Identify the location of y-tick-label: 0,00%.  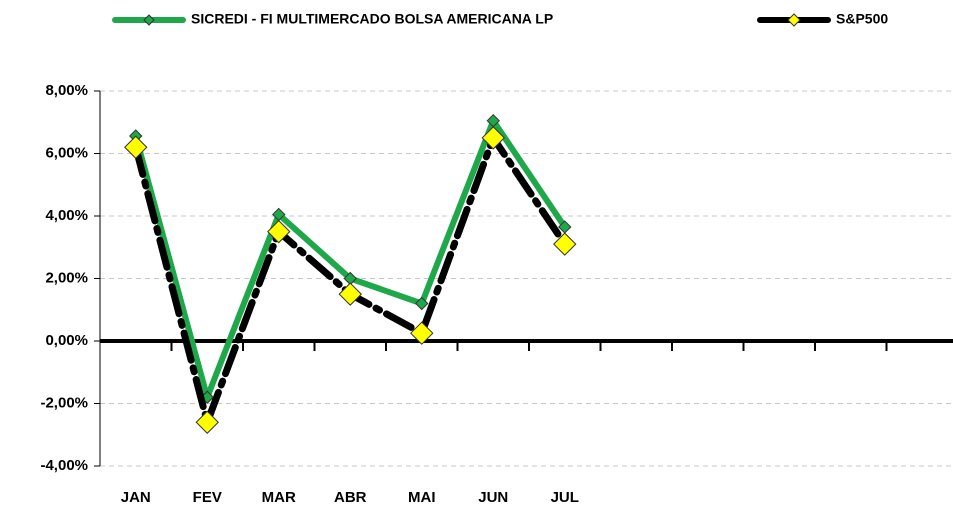
(66, 340).